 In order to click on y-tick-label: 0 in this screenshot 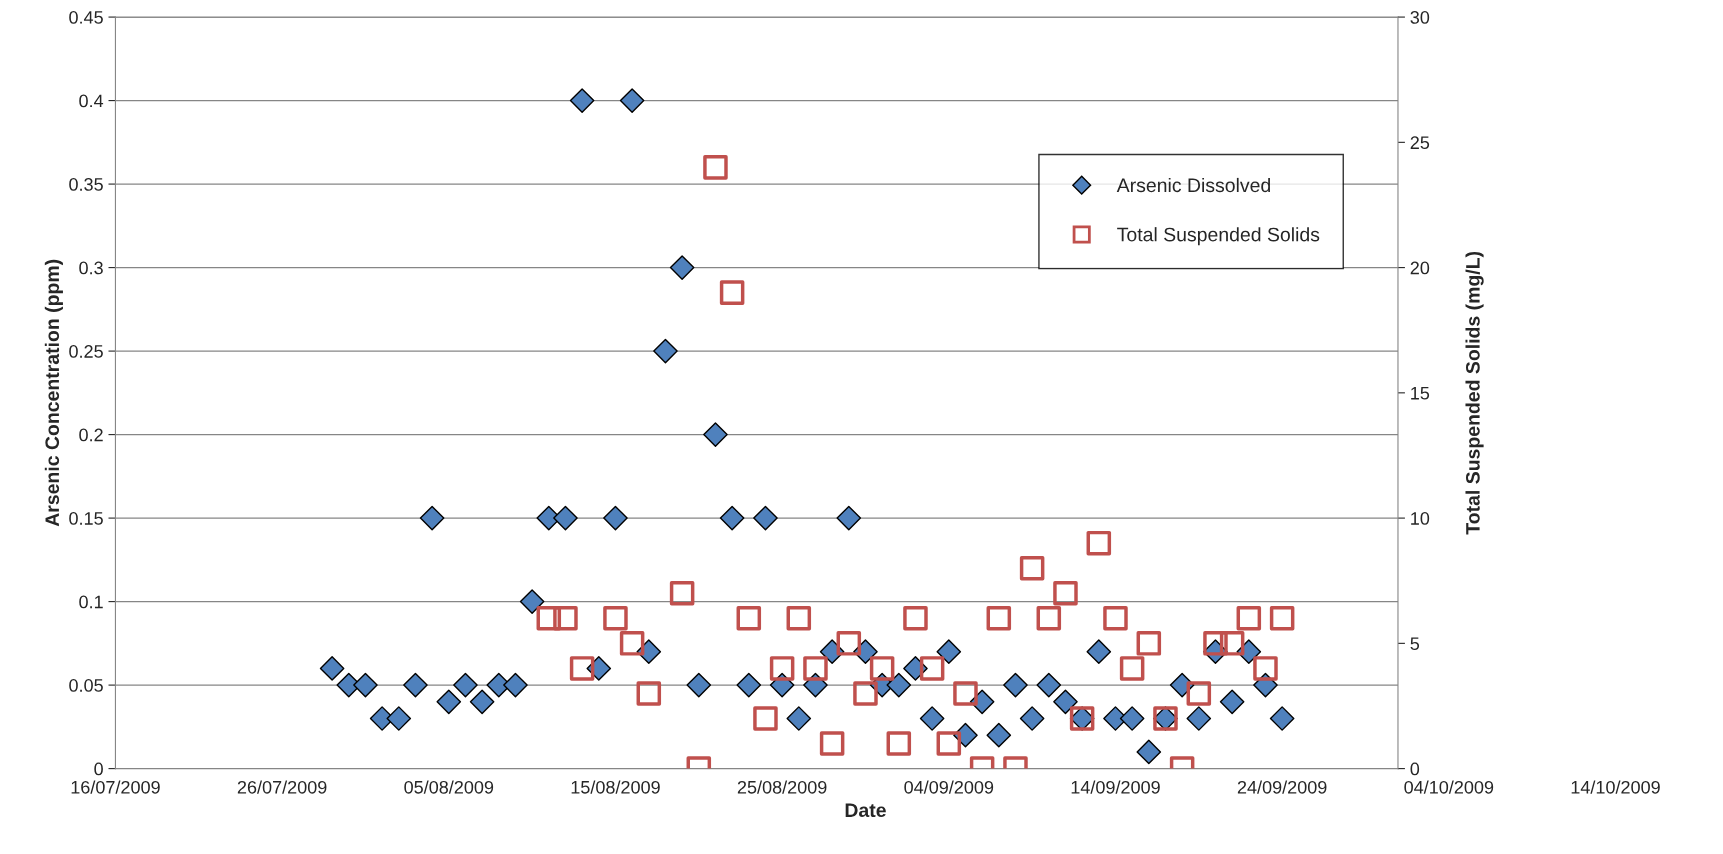, I will do `click(98, 769)`.